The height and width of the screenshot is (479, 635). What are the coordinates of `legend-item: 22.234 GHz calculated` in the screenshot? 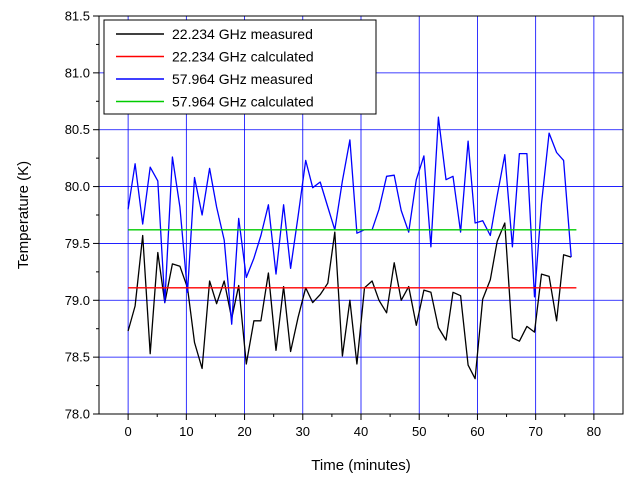 It's located at (215, 57).